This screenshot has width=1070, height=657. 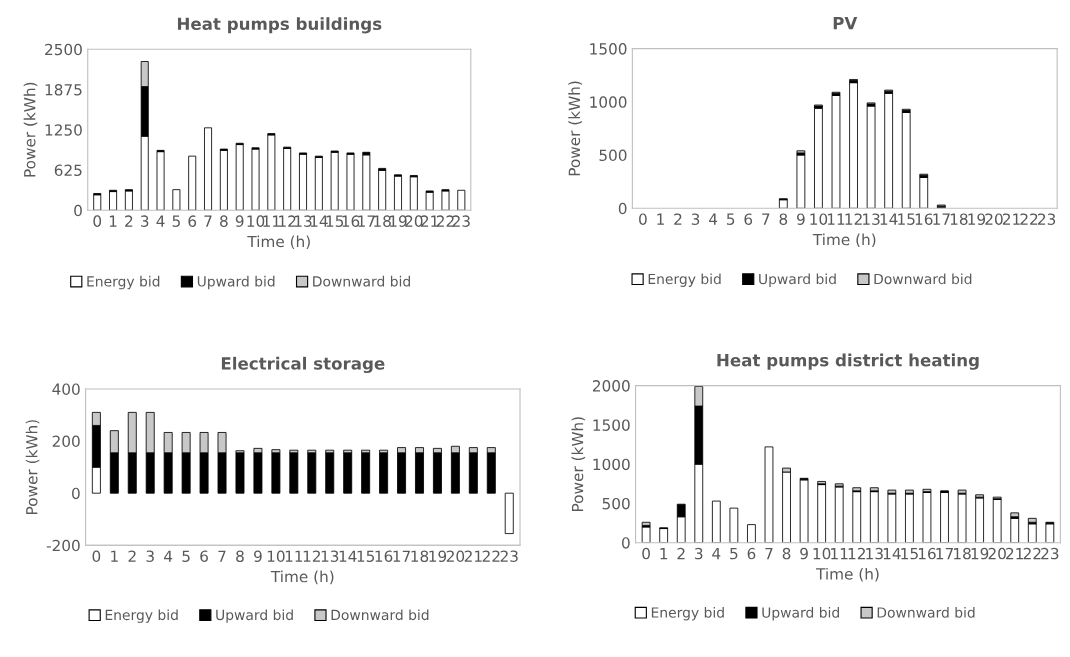 I want to click on y-tick-label: -200, so click(x=63, y=545).